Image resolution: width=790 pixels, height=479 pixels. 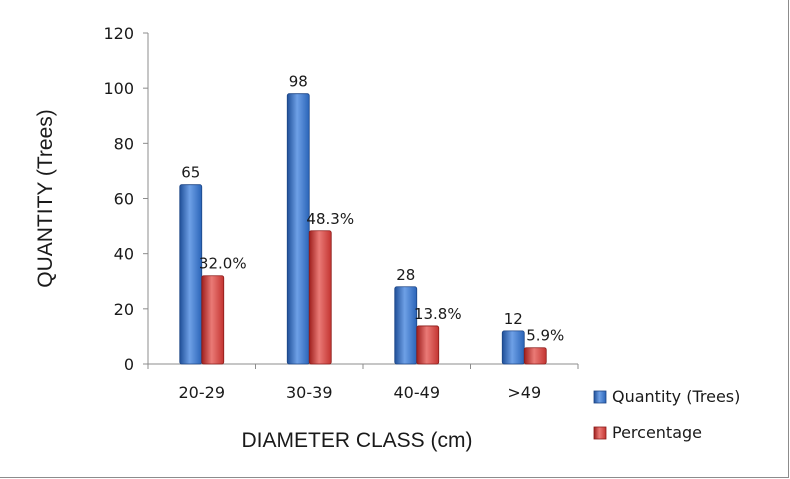 I want to click on y-tick-label: 120, so click(x=118, y=33).